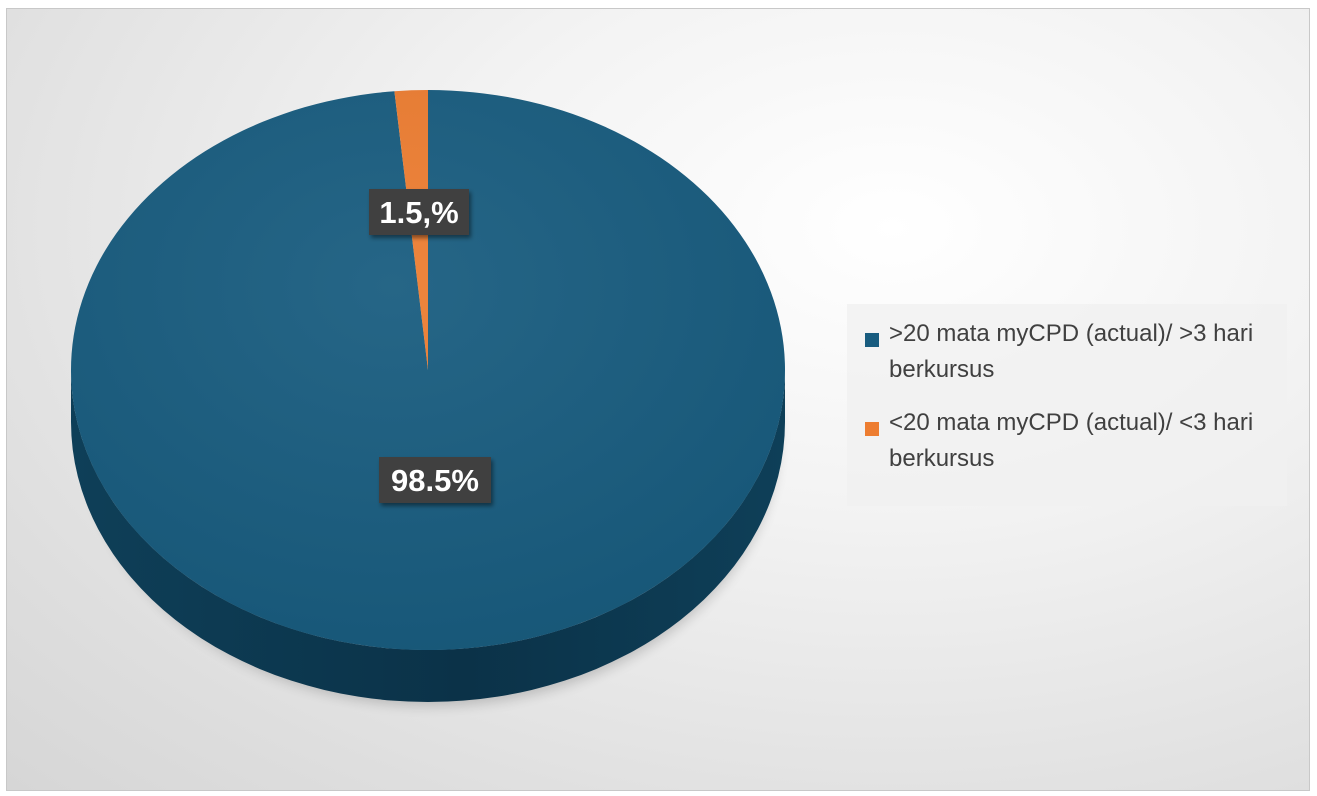 This screenshot has width=1317, height=796. I want to click on data-label-1: 1.5,%, so click(419, 212).